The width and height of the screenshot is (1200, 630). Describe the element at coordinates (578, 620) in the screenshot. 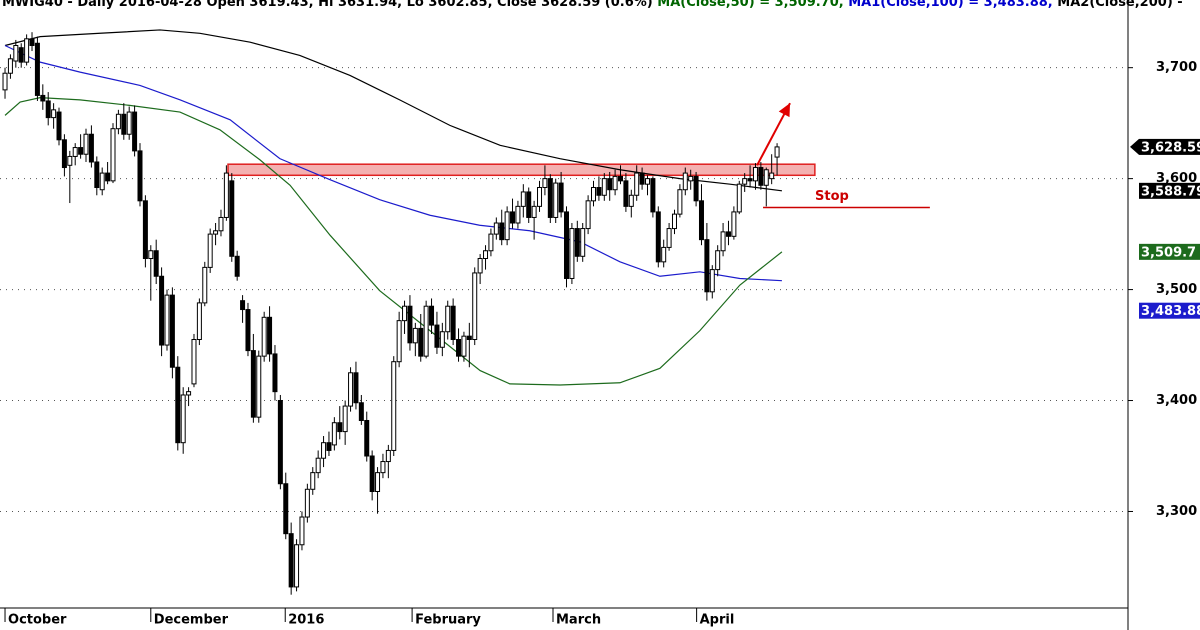

I see `x-tick-label: March` at that location.